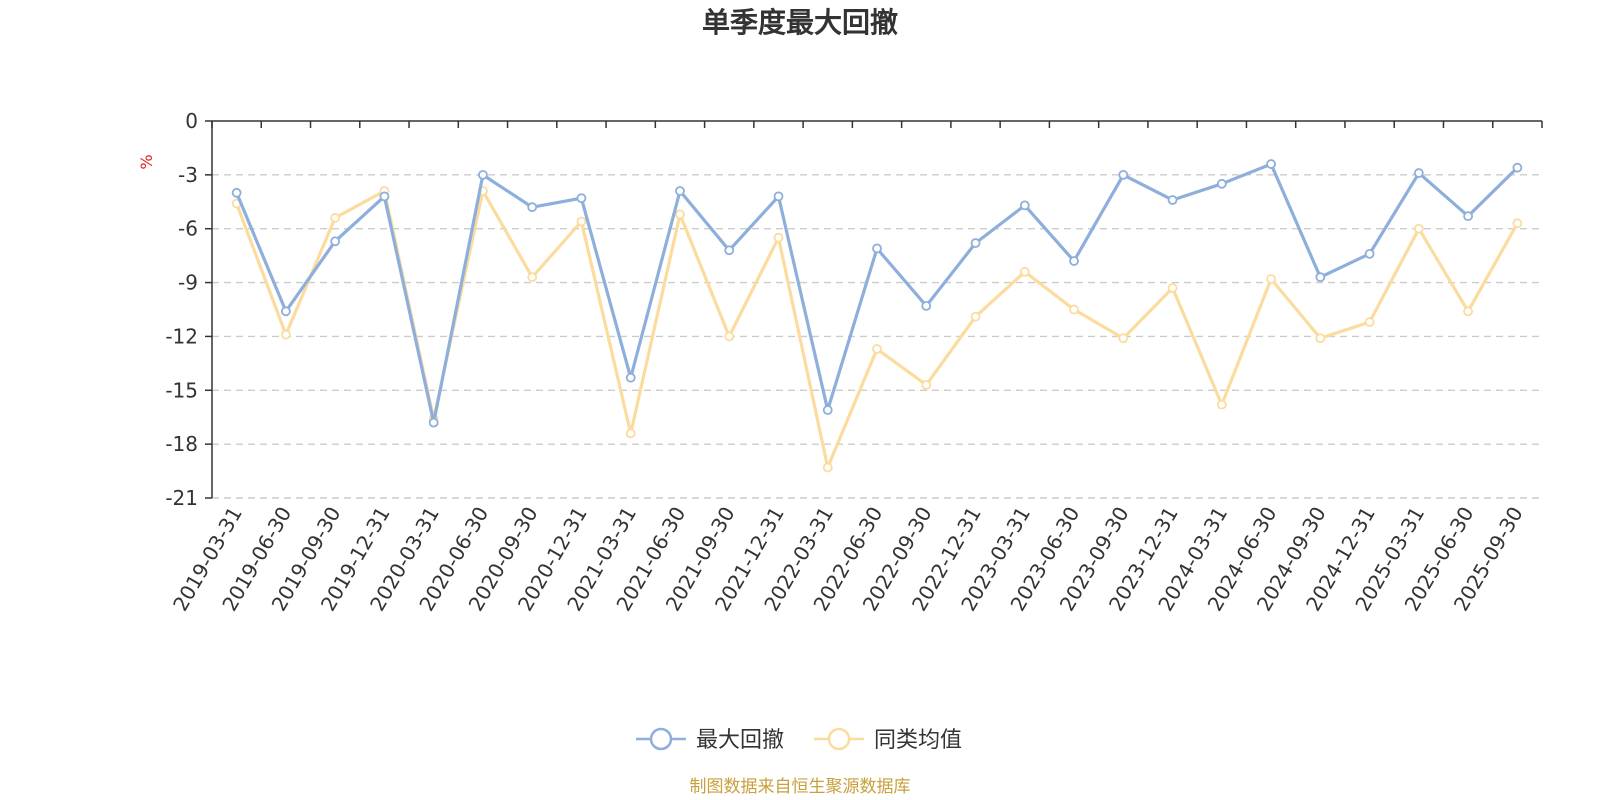  Describe the element at coordinates (188, 229) in the screenshot. I see `y-tick-label: -6` at that location.